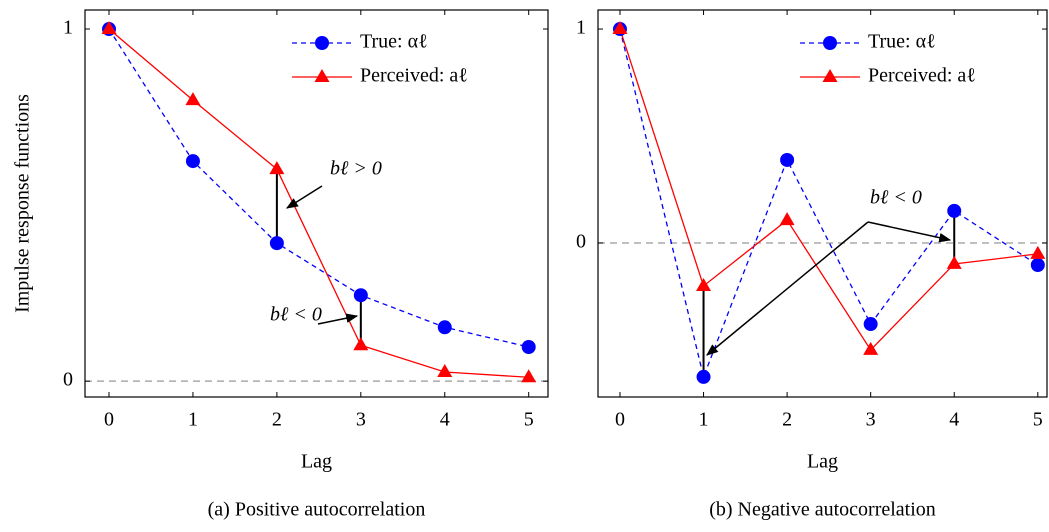 This screenshot has height=532, width=1049. I want to click on caption: (a) Positive autocorrelation, so click(317, 510).